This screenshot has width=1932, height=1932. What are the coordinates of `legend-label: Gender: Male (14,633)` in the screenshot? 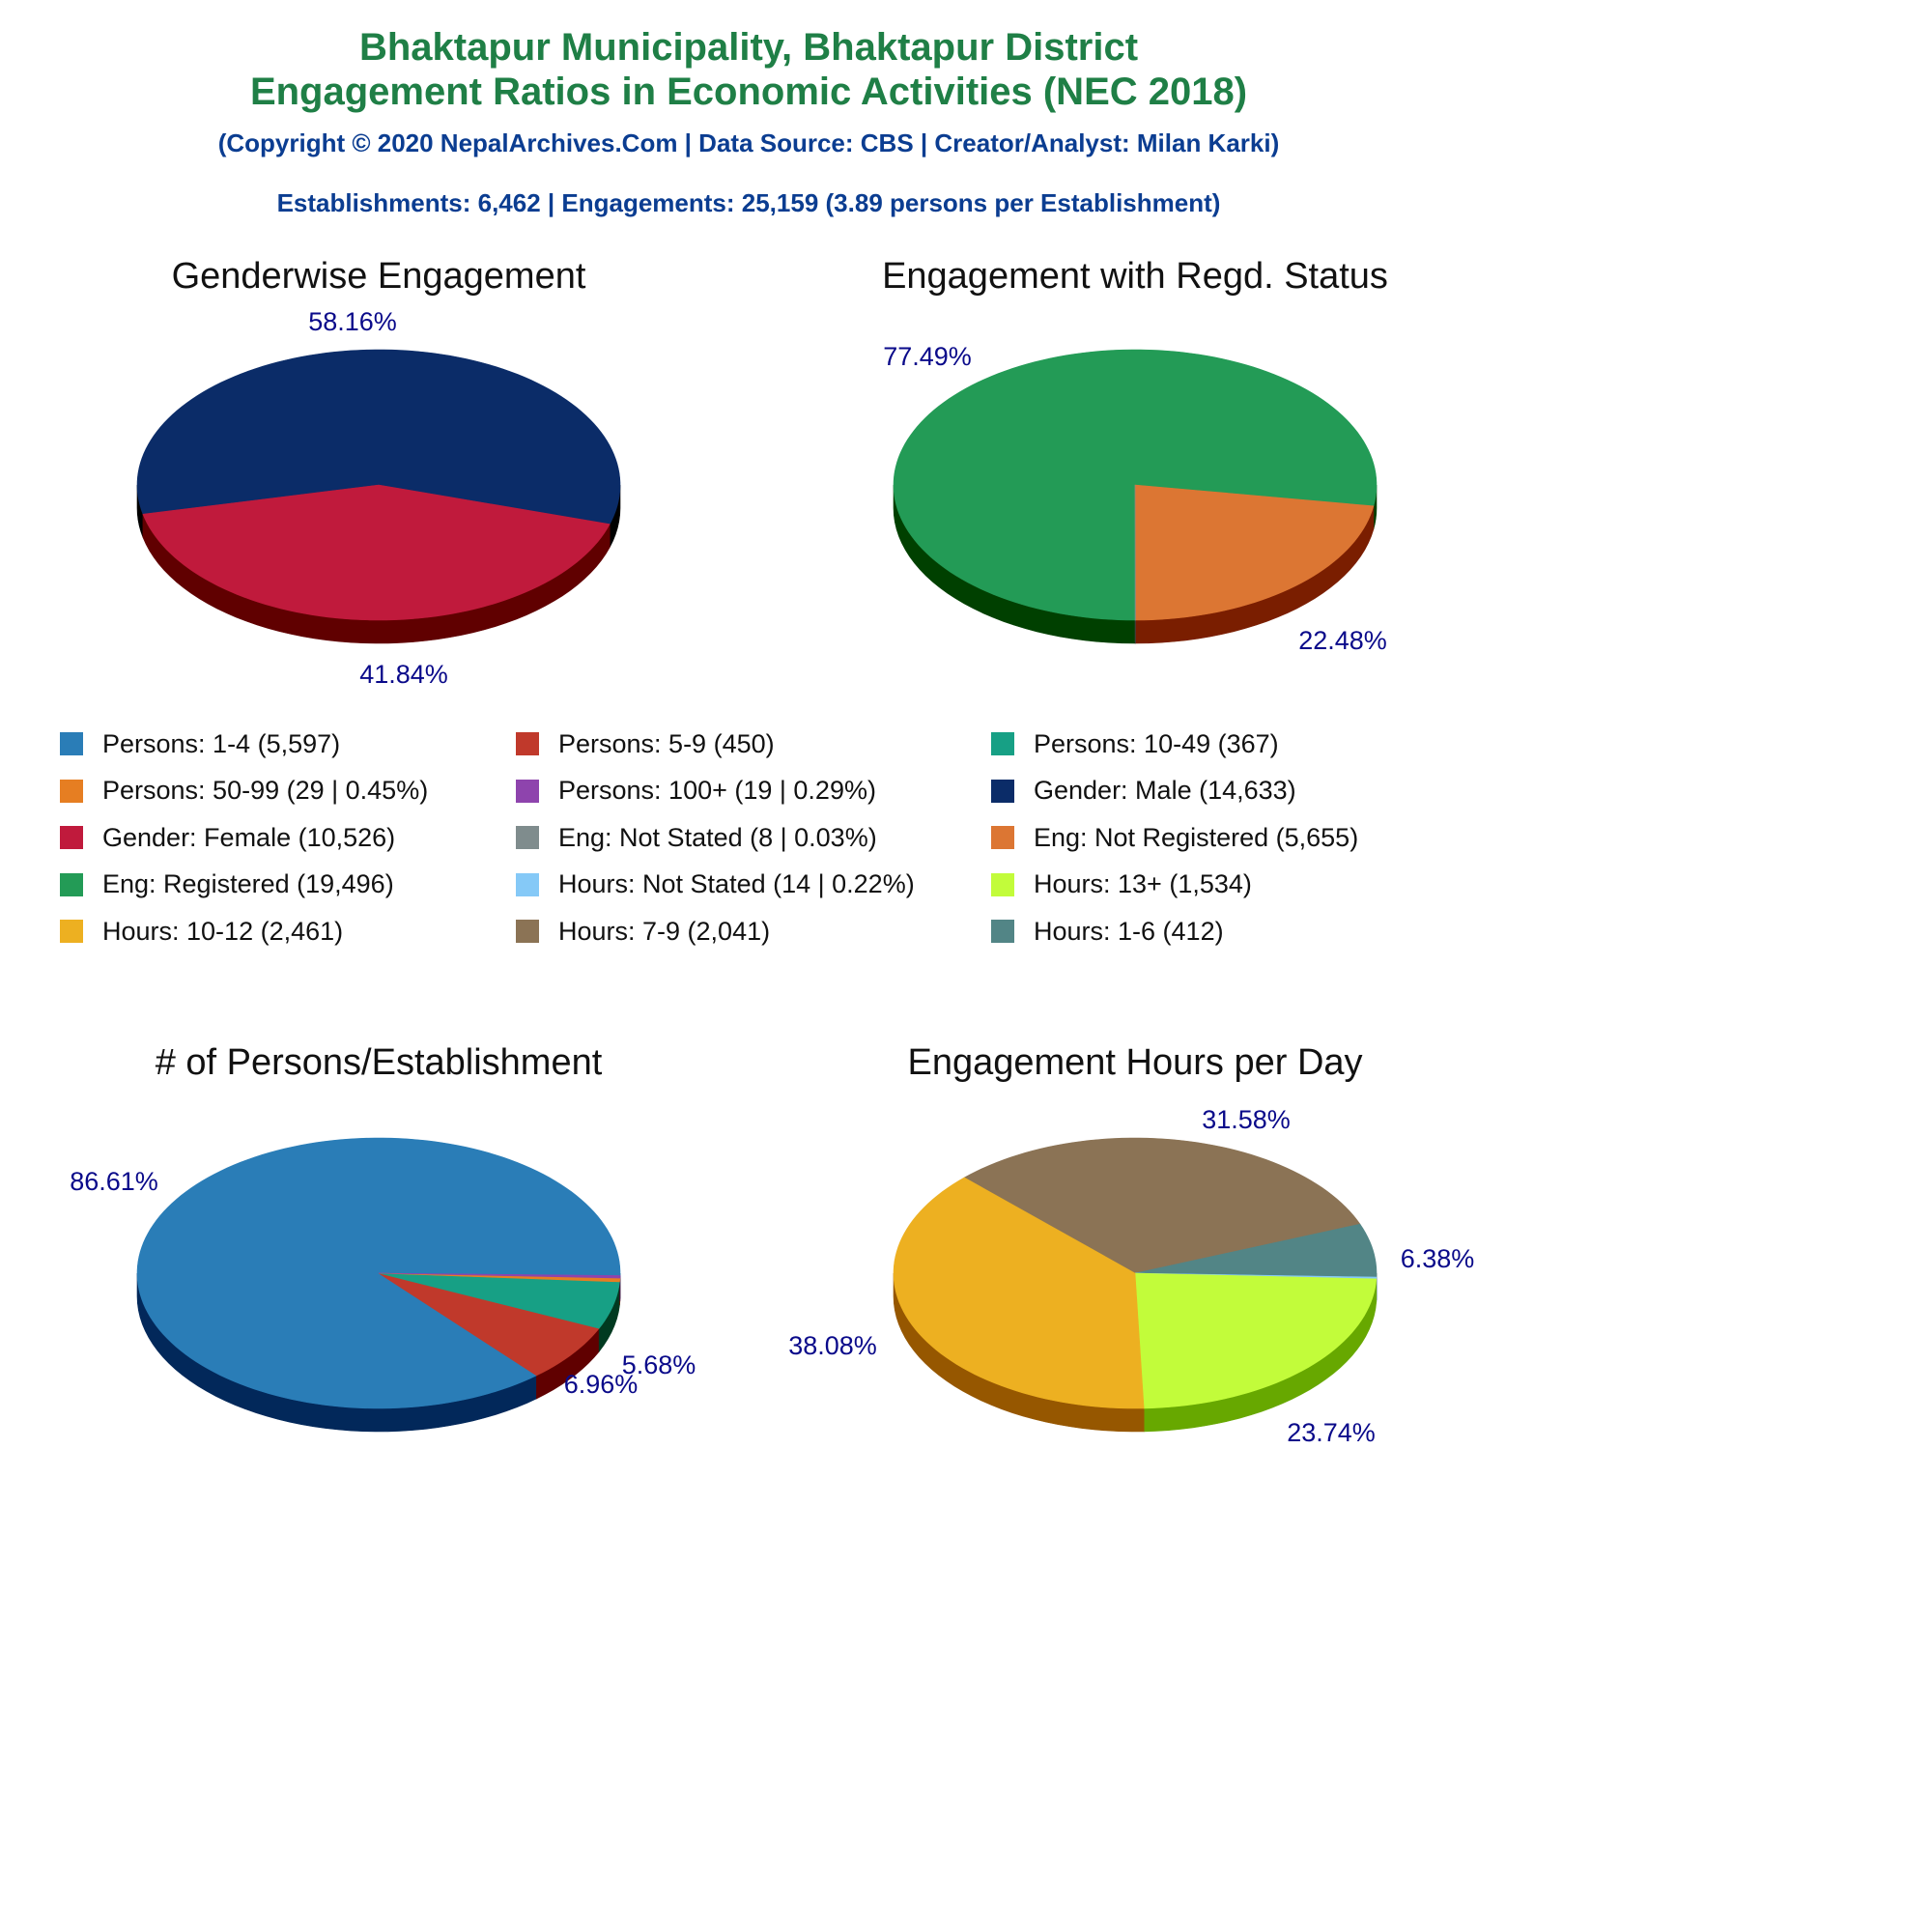 It's located at (1165, 790).